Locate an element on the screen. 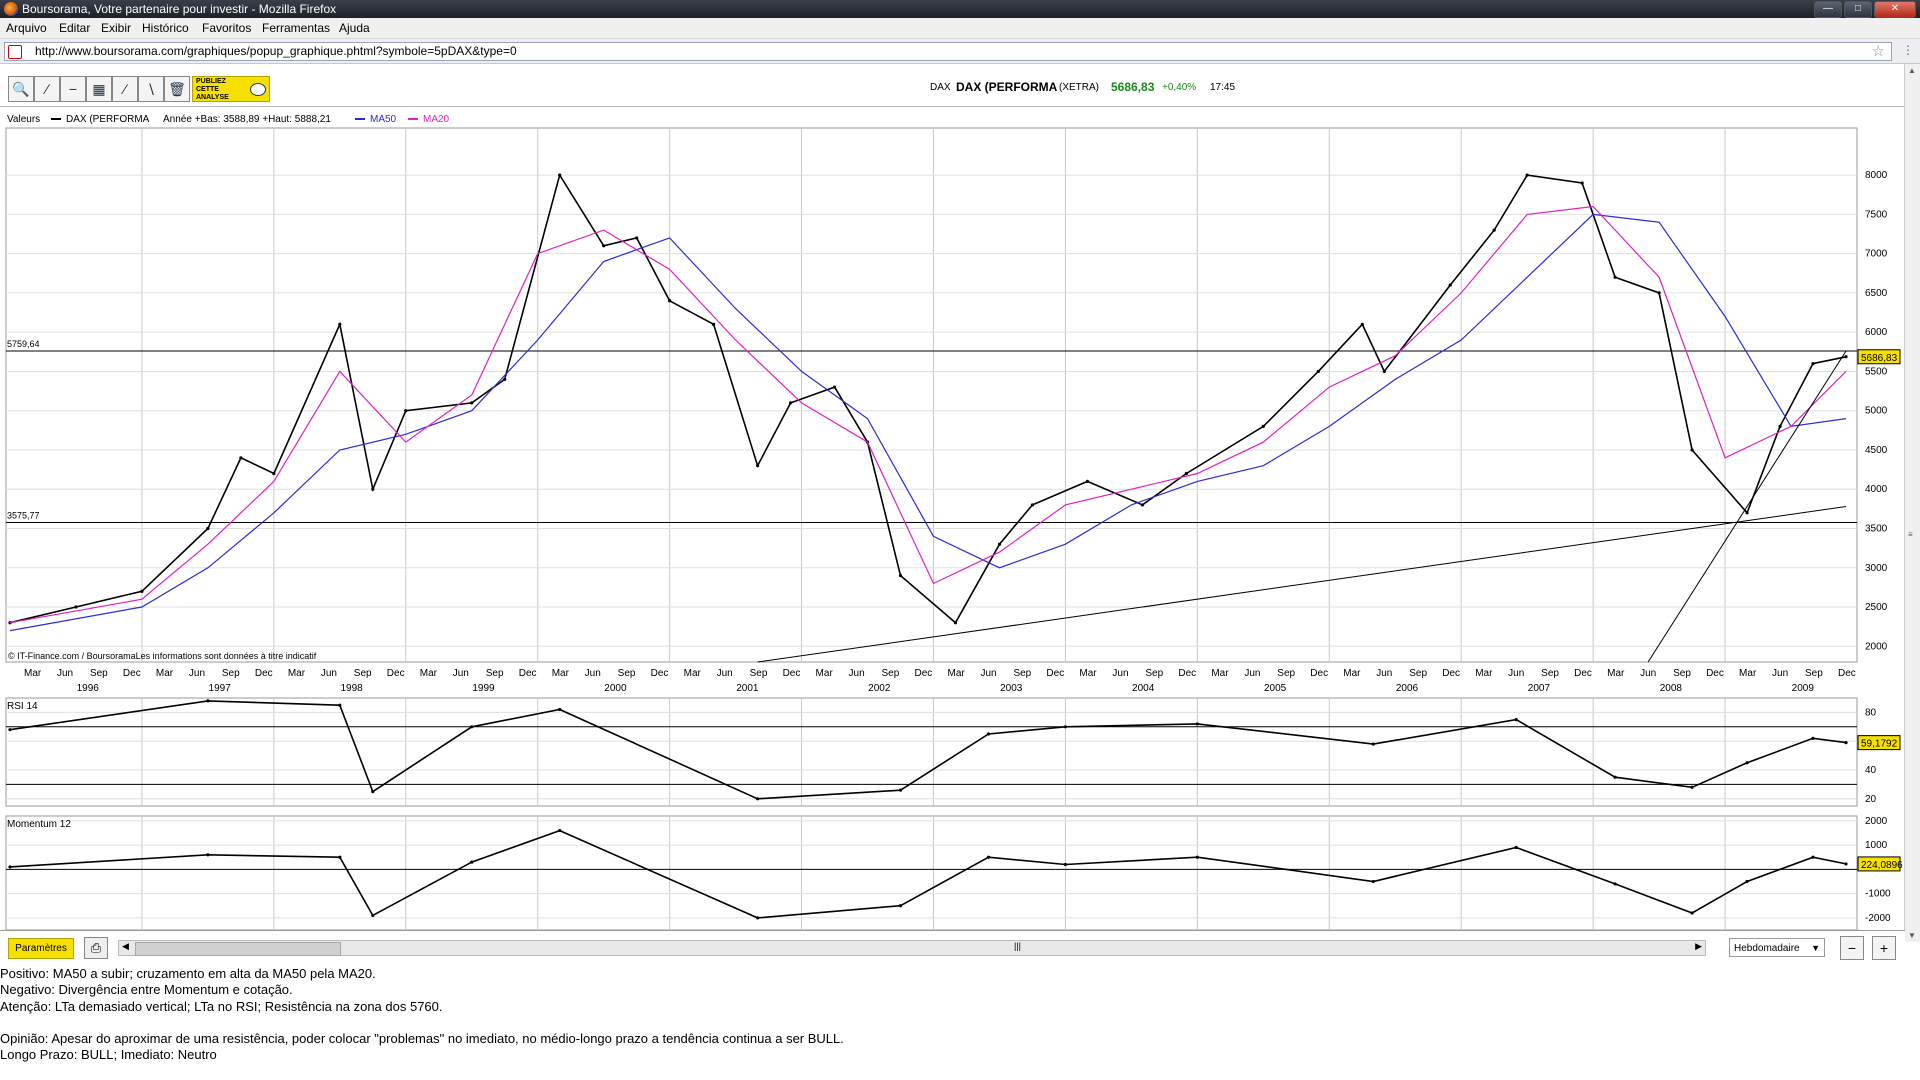 The image size is (1920, 1080). quote-name: DAX (PERFORMA is located at coordinates (1007, 87).